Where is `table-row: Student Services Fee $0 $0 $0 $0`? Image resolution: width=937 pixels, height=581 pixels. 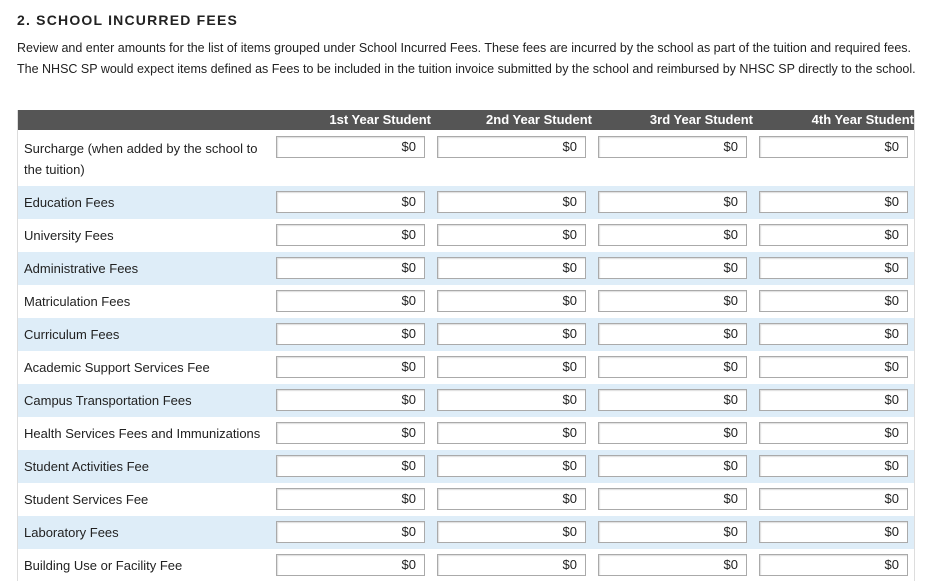
table-row: Student Services Fee $0 $0 $0 $0 is located at coordinates (466, 499).